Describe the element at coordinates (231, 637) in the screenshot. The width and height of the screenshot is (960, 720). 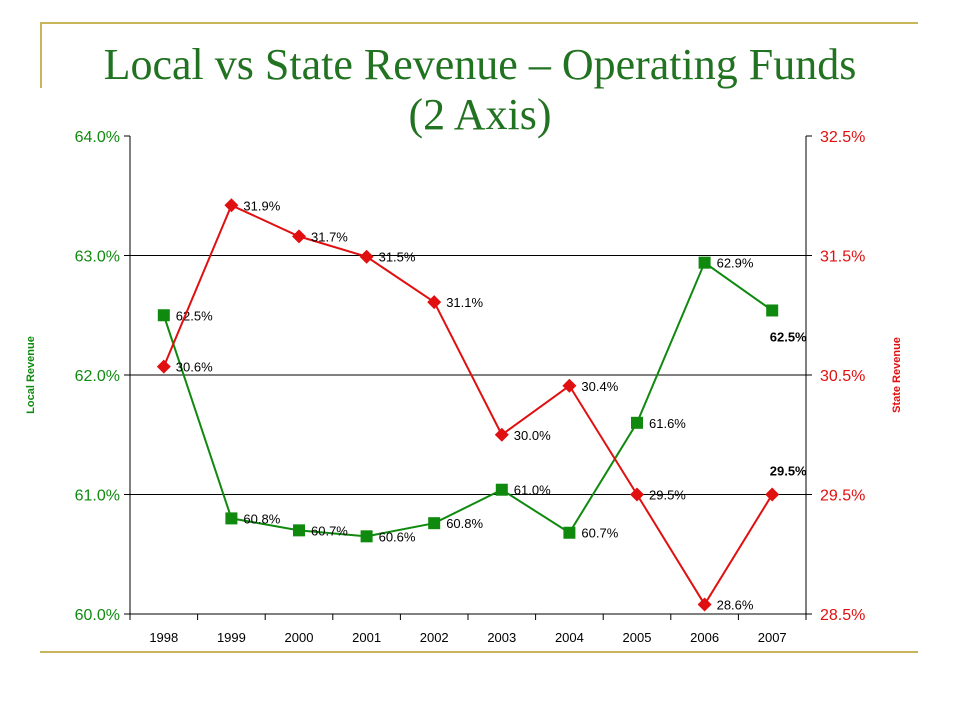
I see `x-axis-tick-label: 1999` at that location.